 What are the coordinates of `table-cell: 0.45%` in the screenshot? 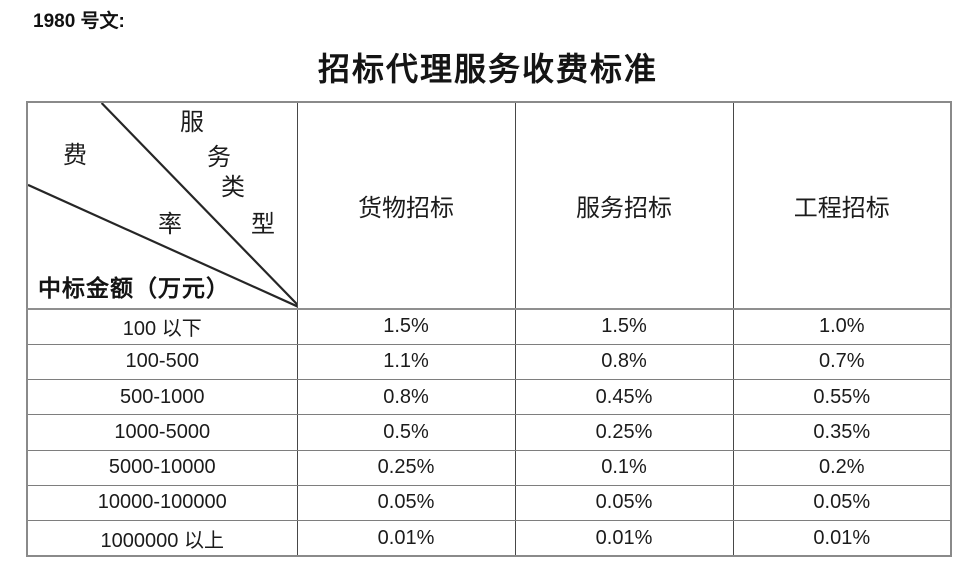 It's located at (624, 397).